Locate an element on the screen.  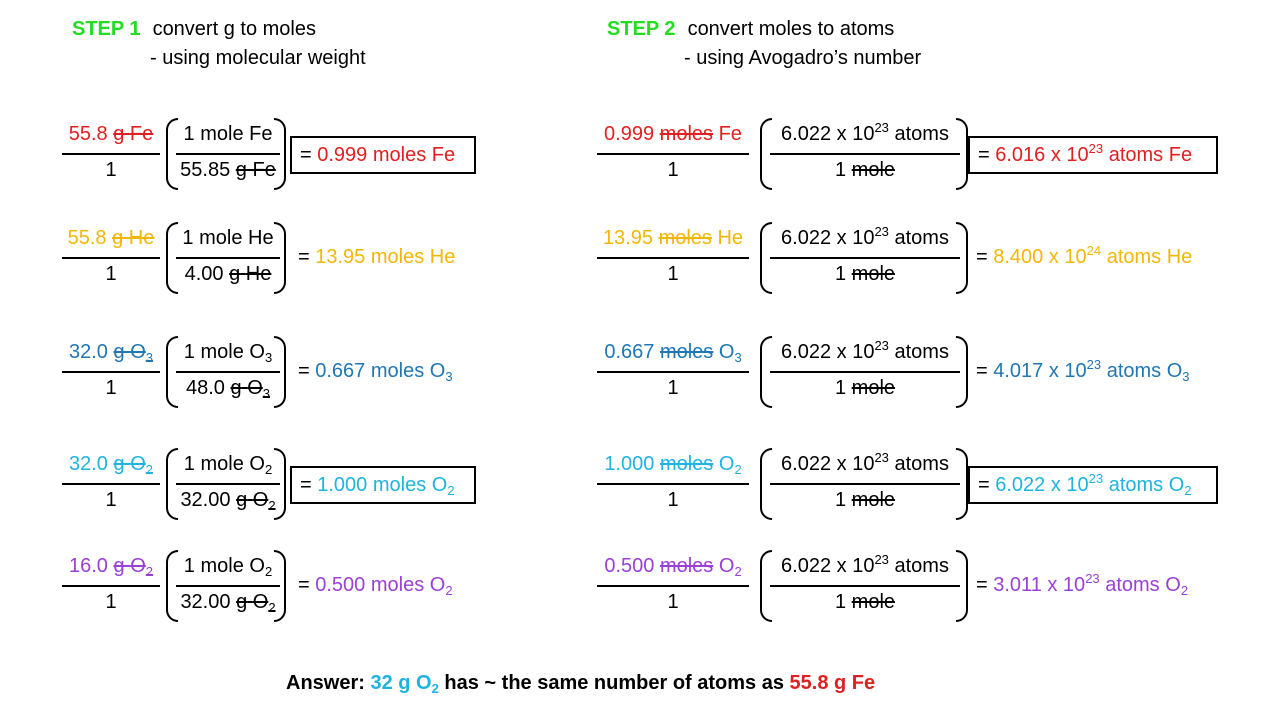
molar-conversion: 1 mole O3 48.0 g O3 is located at coordinates (228, 373).